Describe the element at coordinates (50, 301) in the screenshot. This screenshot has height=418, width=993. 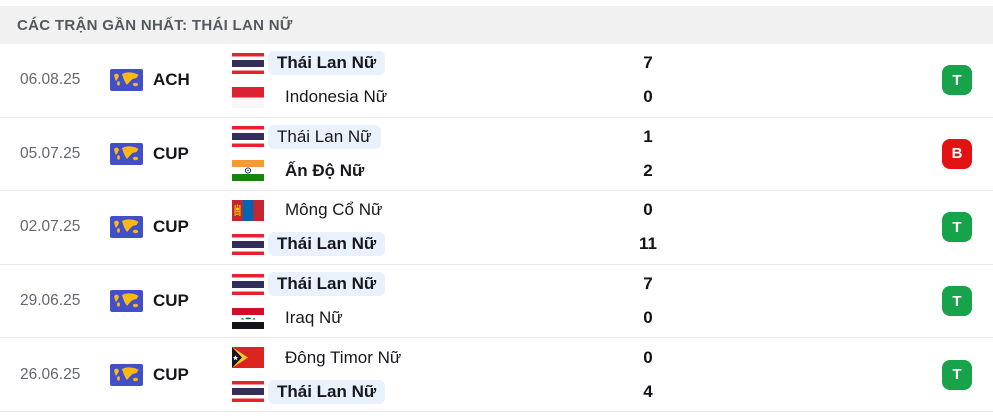
I see `match-date: 29.06.25` at that location.